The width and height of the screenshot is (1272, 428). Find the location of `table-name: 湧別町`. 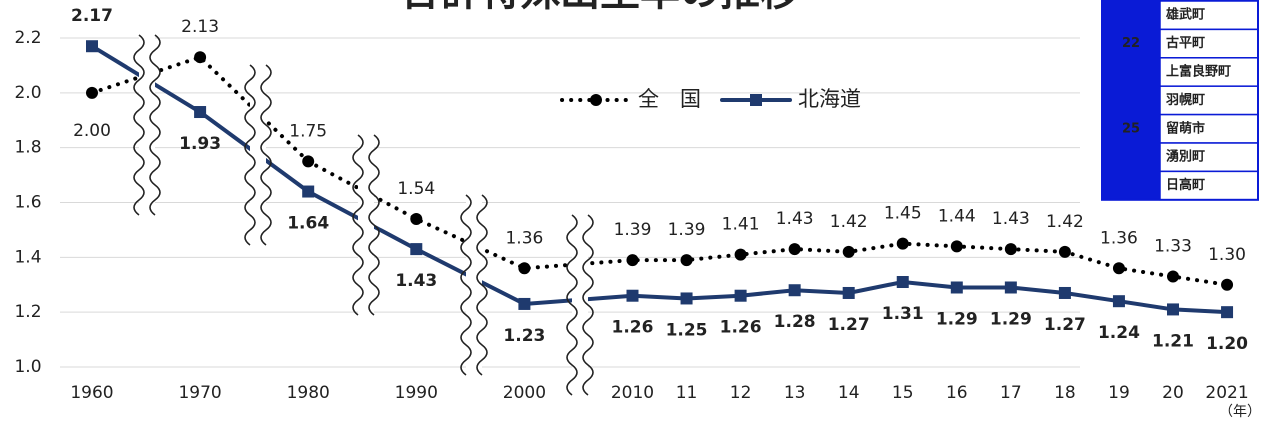

table-name: 湧別町 is located at coordinates (1185, 157).